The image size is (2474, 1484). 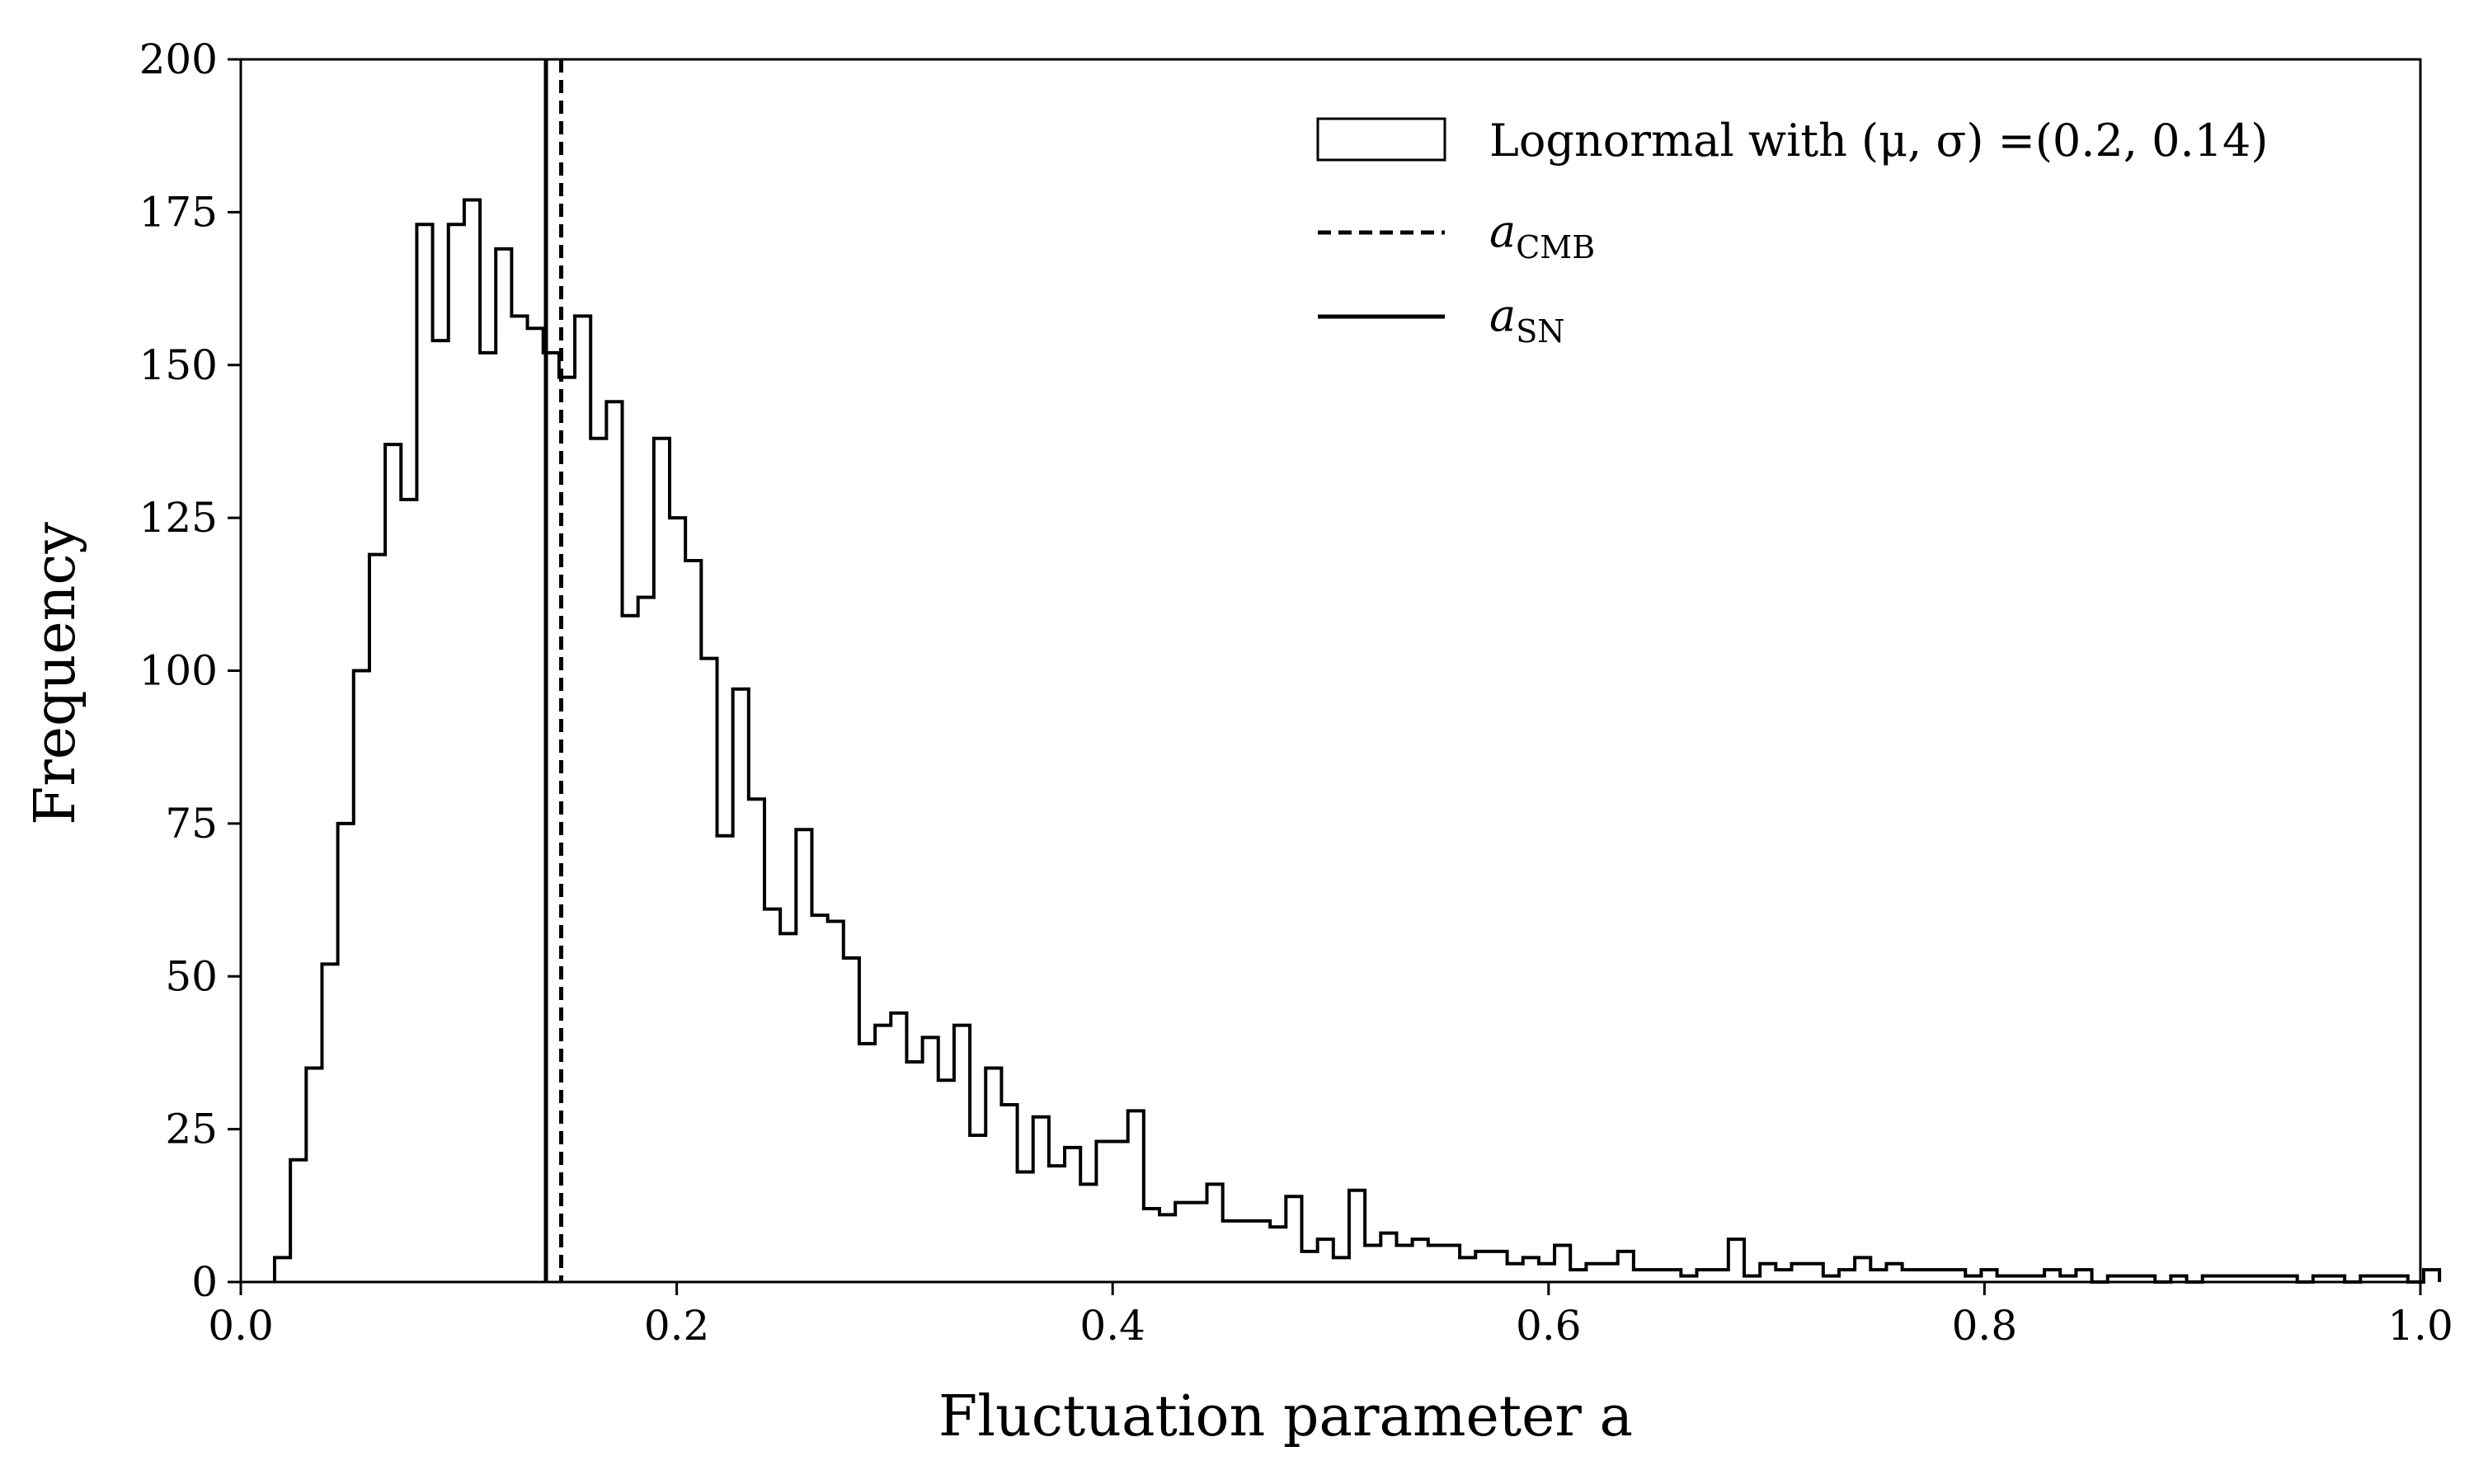 I want to click on y-axis-ticks: 0 25 50 75 100 125 150 175 200, so click(x=190, y=670).